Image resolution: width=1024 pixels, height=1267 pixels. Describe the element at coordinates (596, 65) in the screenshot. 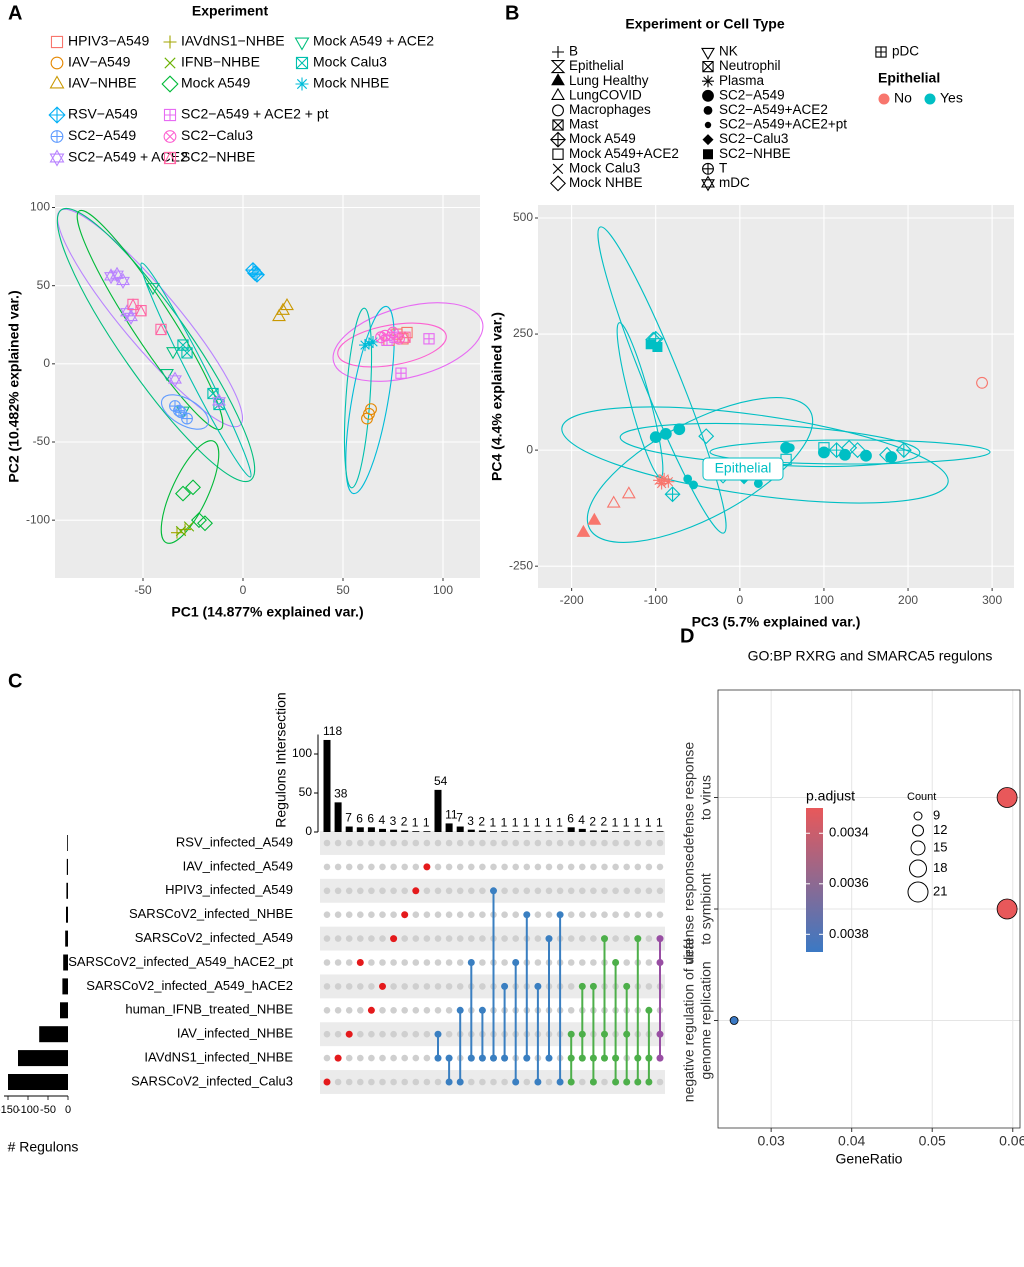

I see `legend-label: Epithelial` at that location.